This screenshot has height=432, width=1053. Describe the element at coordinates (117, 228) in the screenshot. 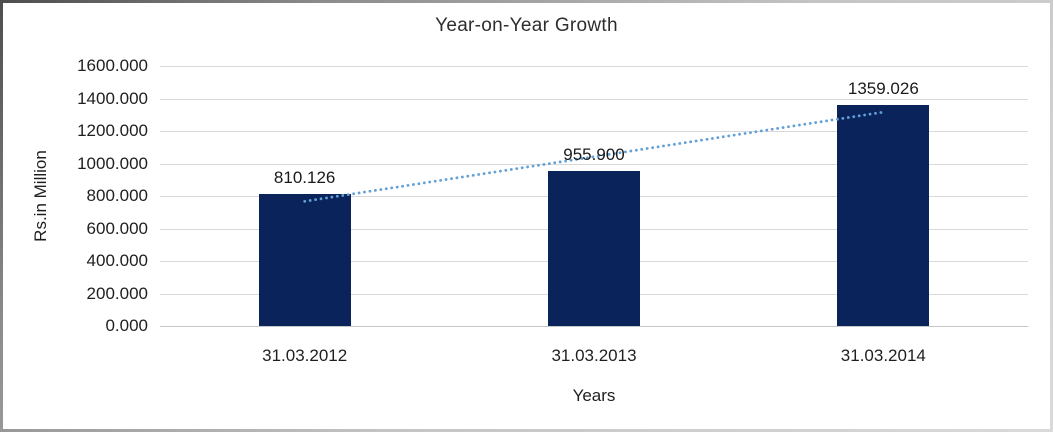

I see `y-tick-label: 600.000` at that location.